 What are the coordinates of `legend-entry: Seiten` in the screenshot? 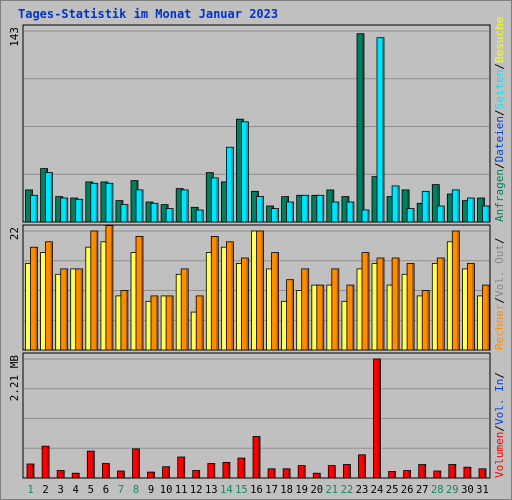 It's located at (499, 90).